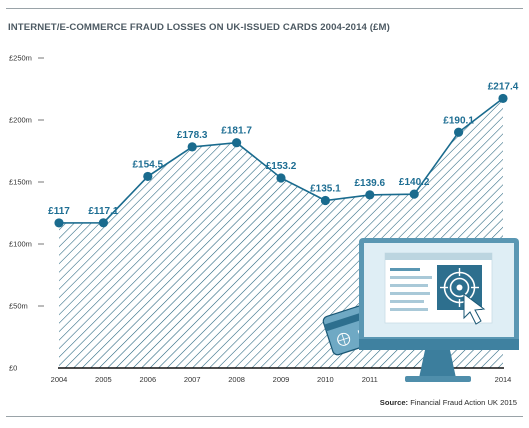  I want to click on data-label: £181.7, so click(236, 131).